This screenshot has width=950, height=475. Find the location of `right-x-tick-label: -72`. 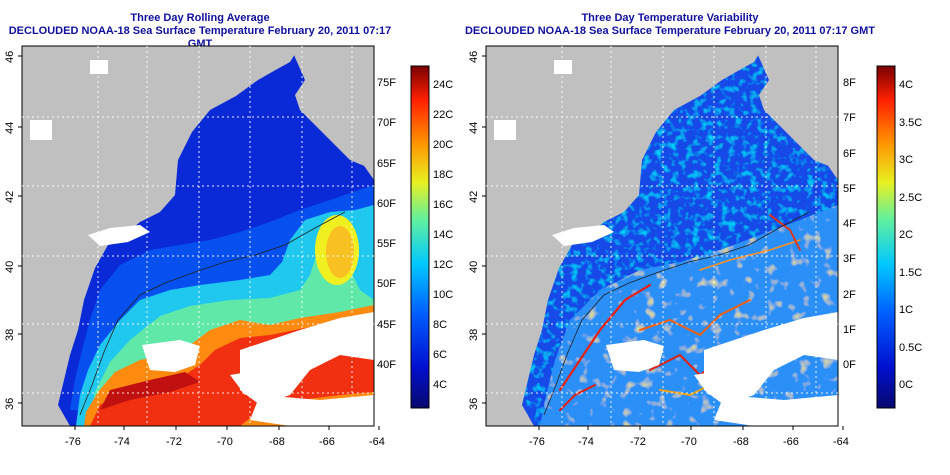

right-x-tick-label: -72 is located at coordinates (638, 442).